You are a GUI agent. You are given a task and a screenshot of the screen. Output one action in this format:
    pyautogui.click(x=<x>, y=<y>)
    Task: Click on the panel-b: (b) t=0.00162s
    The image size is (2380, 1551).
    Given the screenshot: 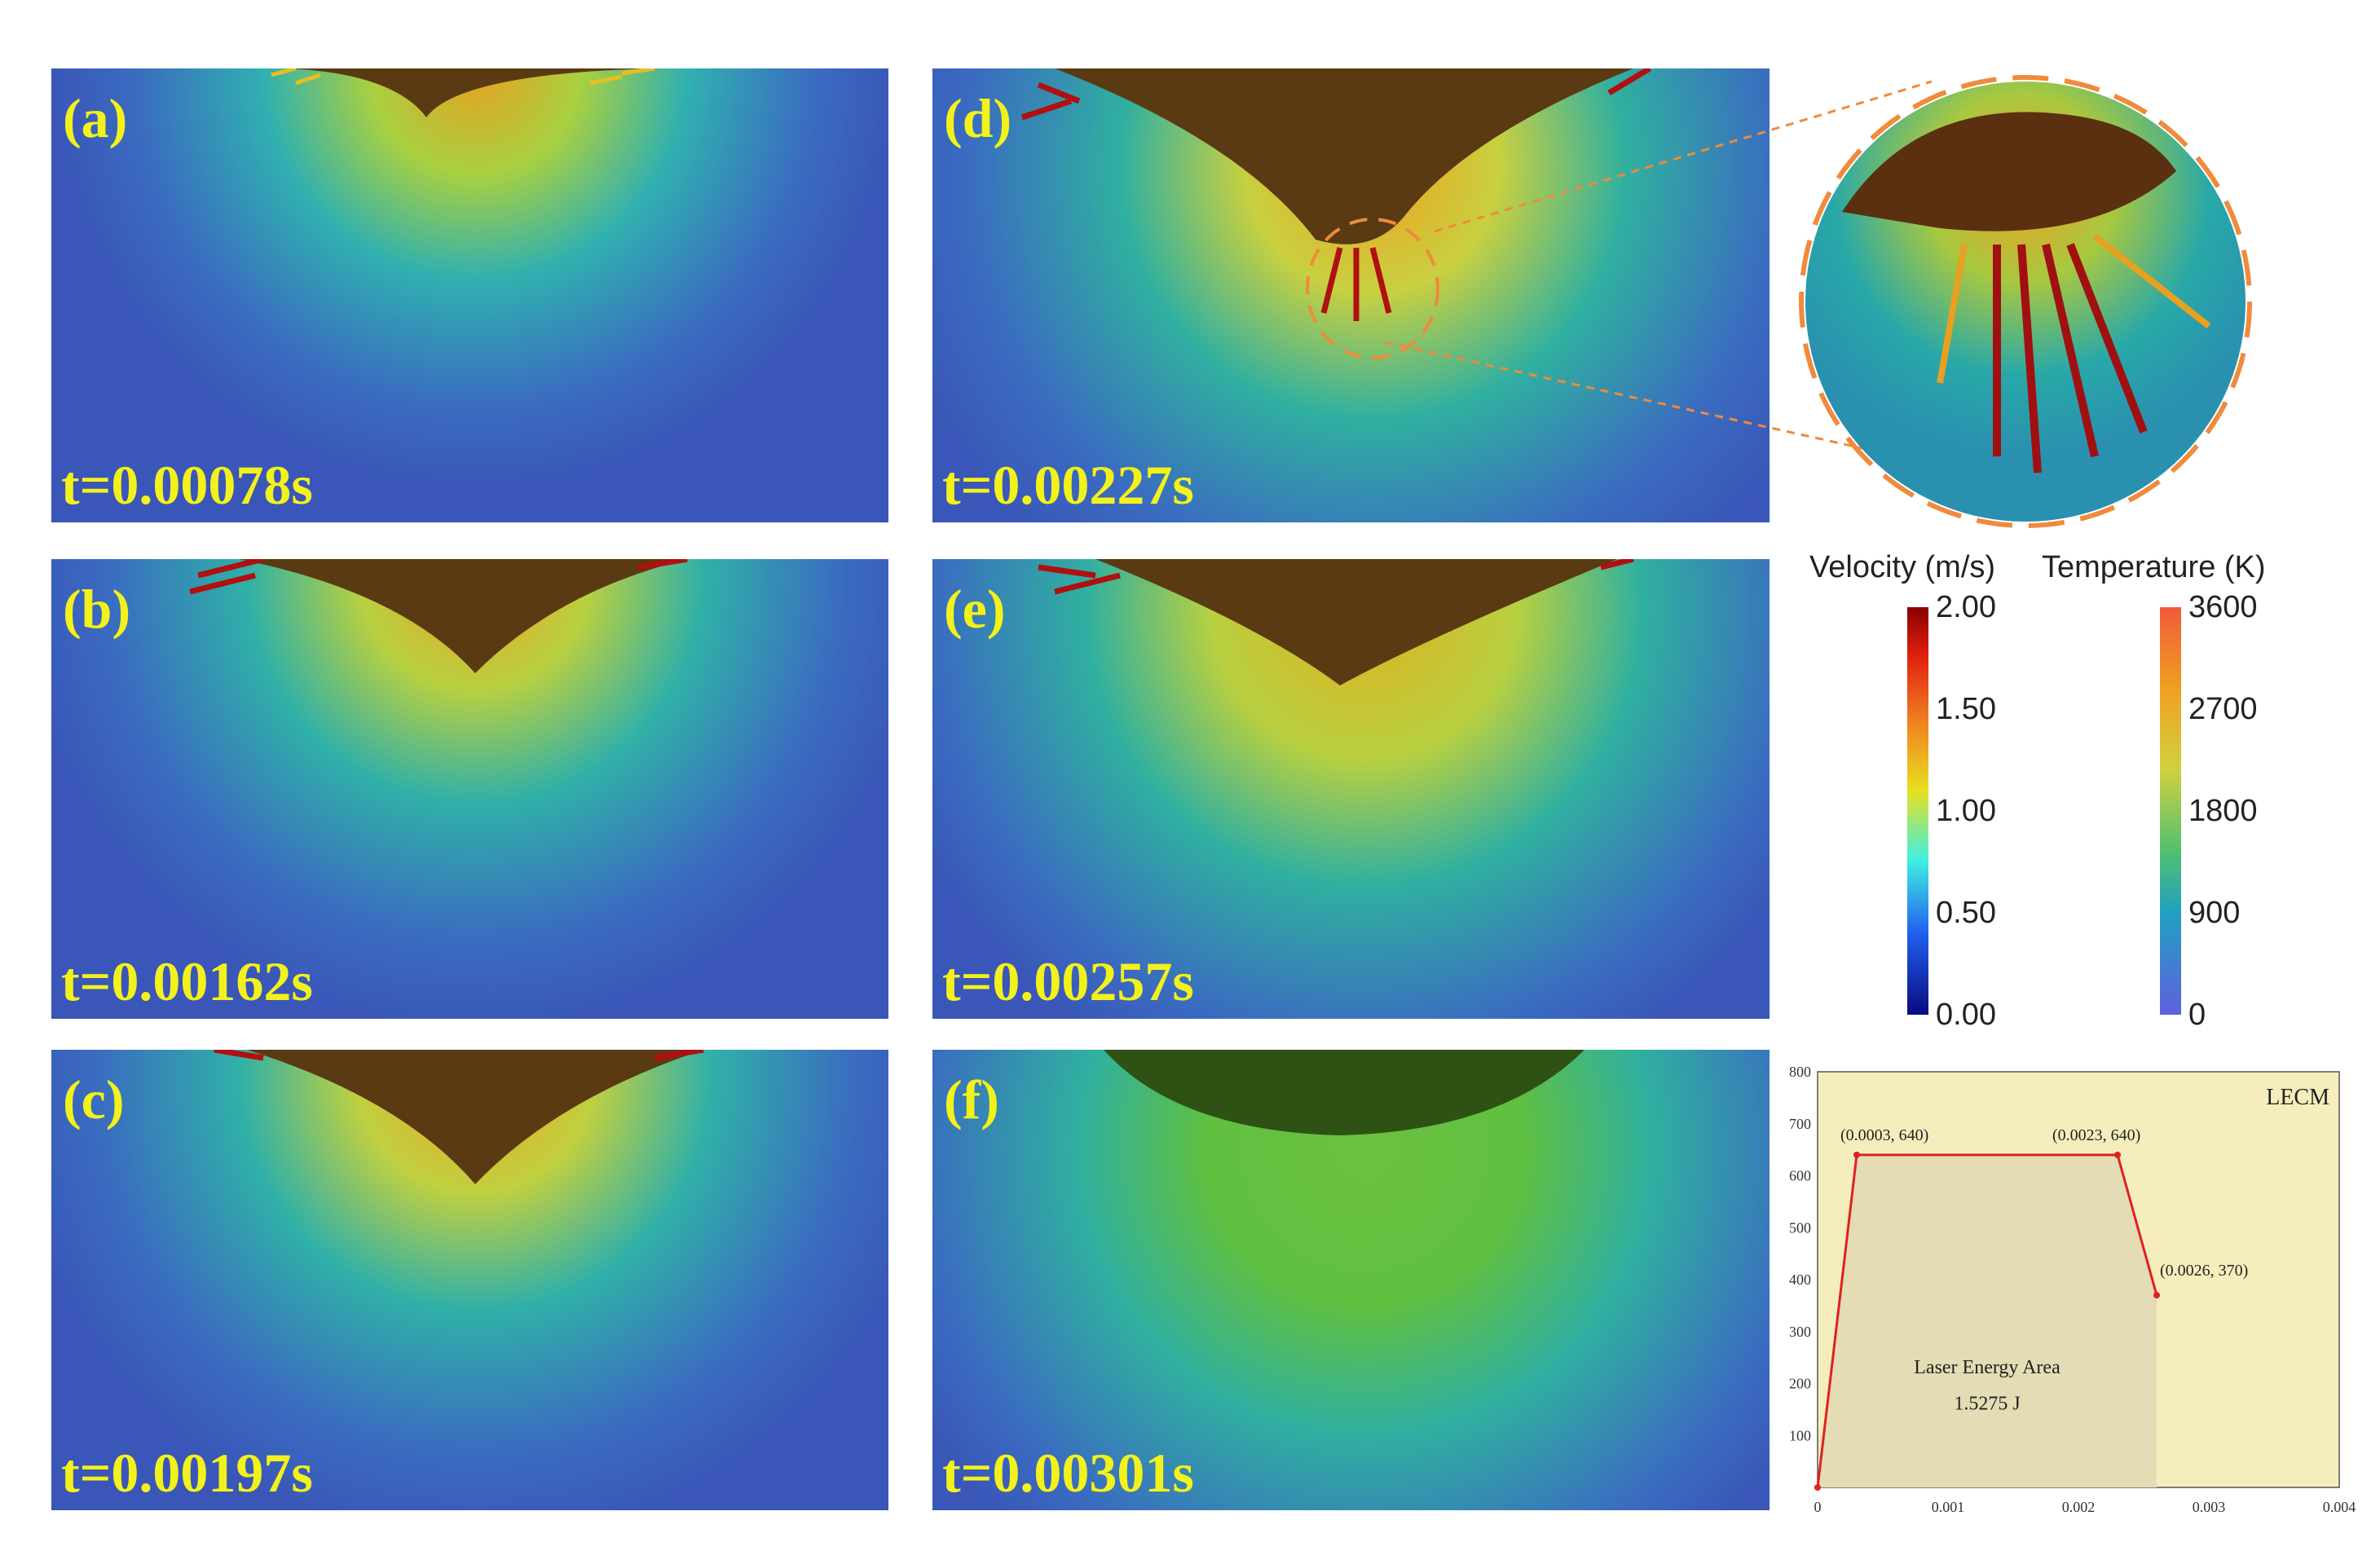 What is the action you would take?
    pyautogui.click(x=470, y=789)
    